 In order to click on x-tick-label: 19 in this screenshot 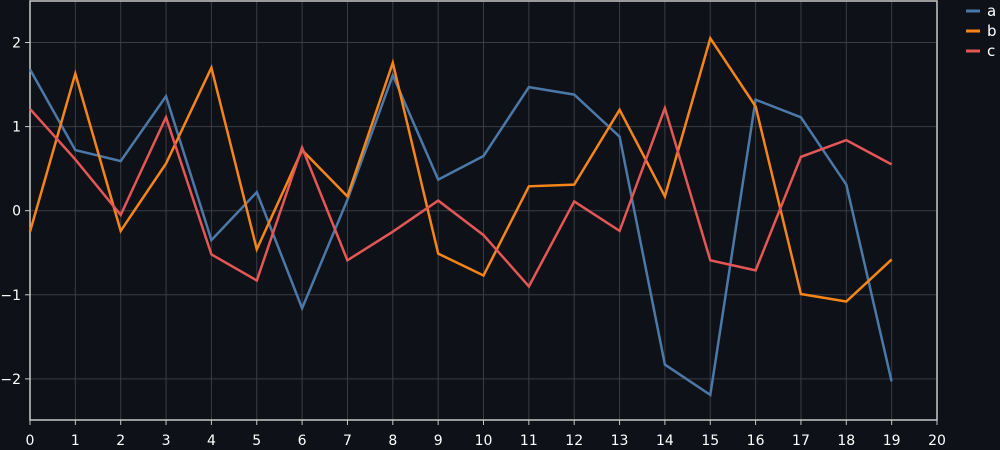, I will do `click(892, 441)`.